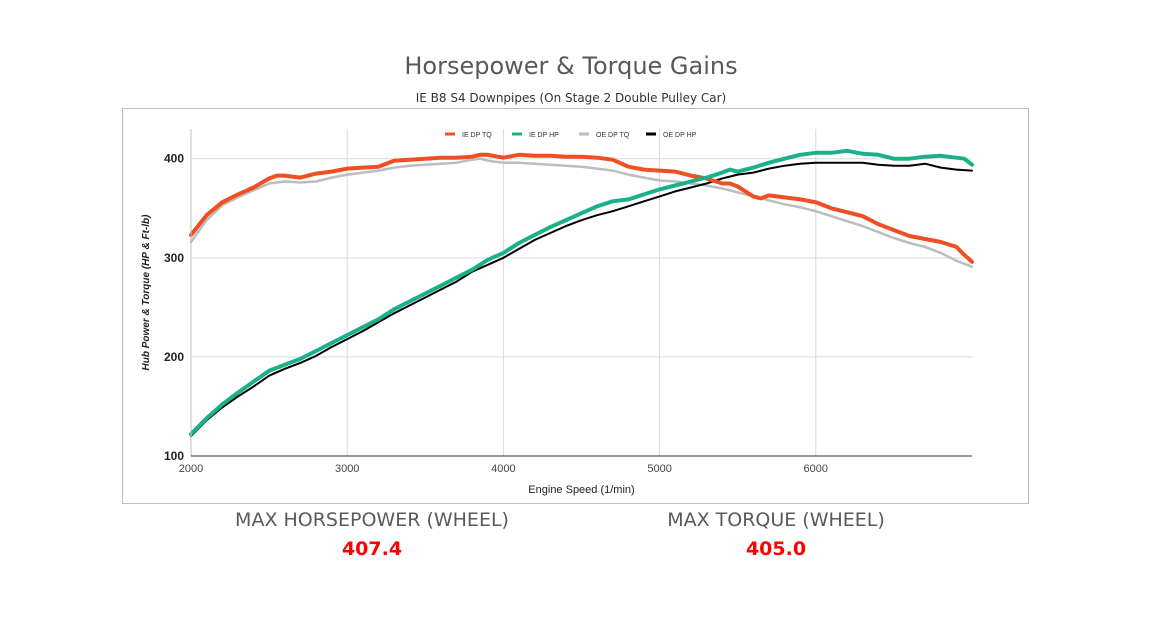  Describe the element at coordinates (372, 549) in the screenshot. I see `max-horsepower-value: 407.4` at that location.